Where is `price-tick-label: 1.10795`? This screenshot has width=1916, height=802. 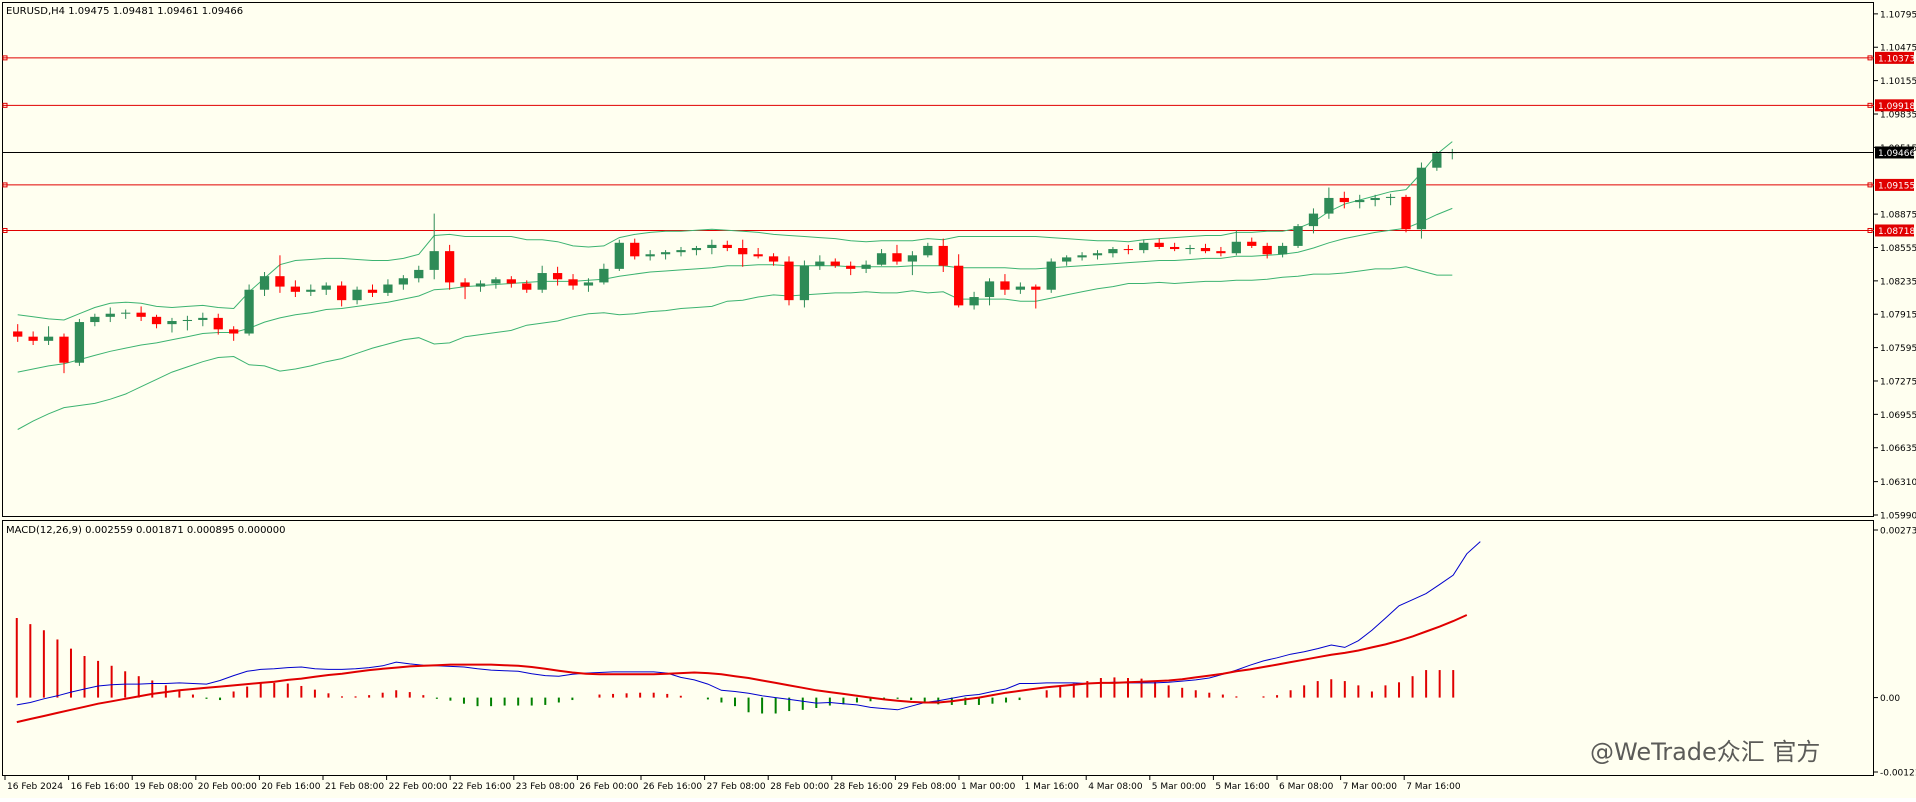
price-tick-label: 1.10795 is located at coordinates (1898, 15).